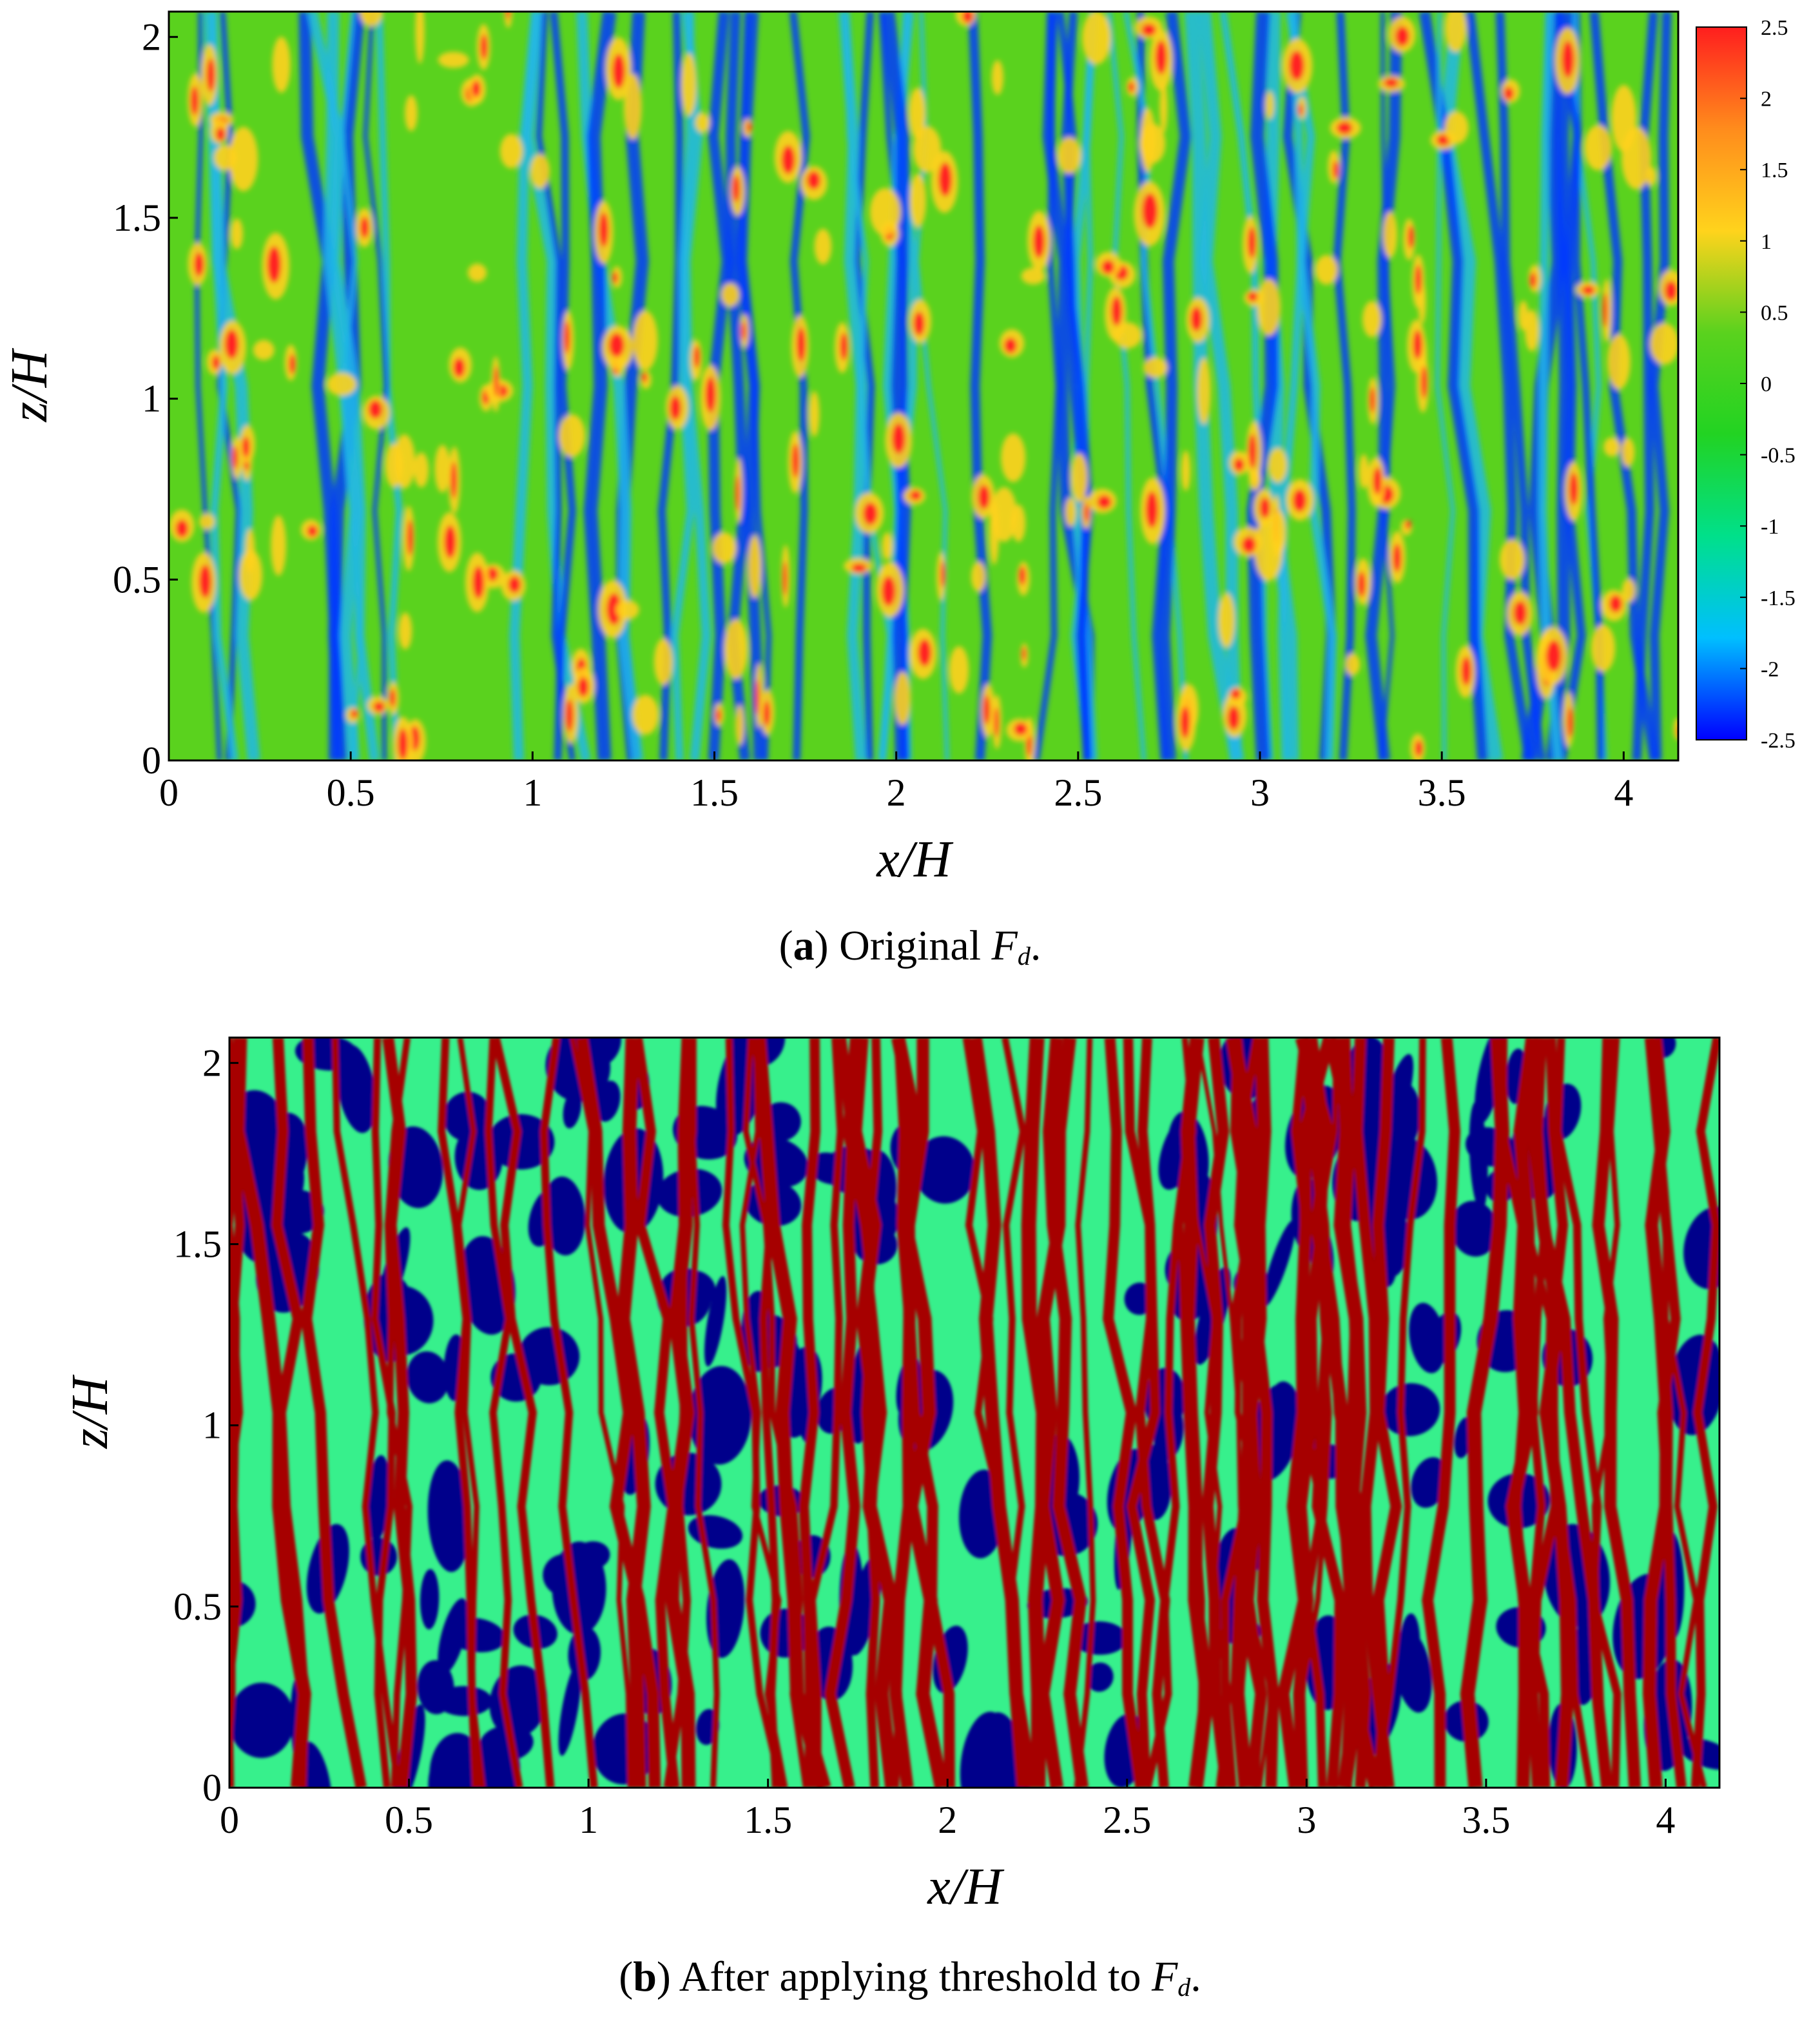  I want to click on x-tick-label: 0, so click(230, 1820).